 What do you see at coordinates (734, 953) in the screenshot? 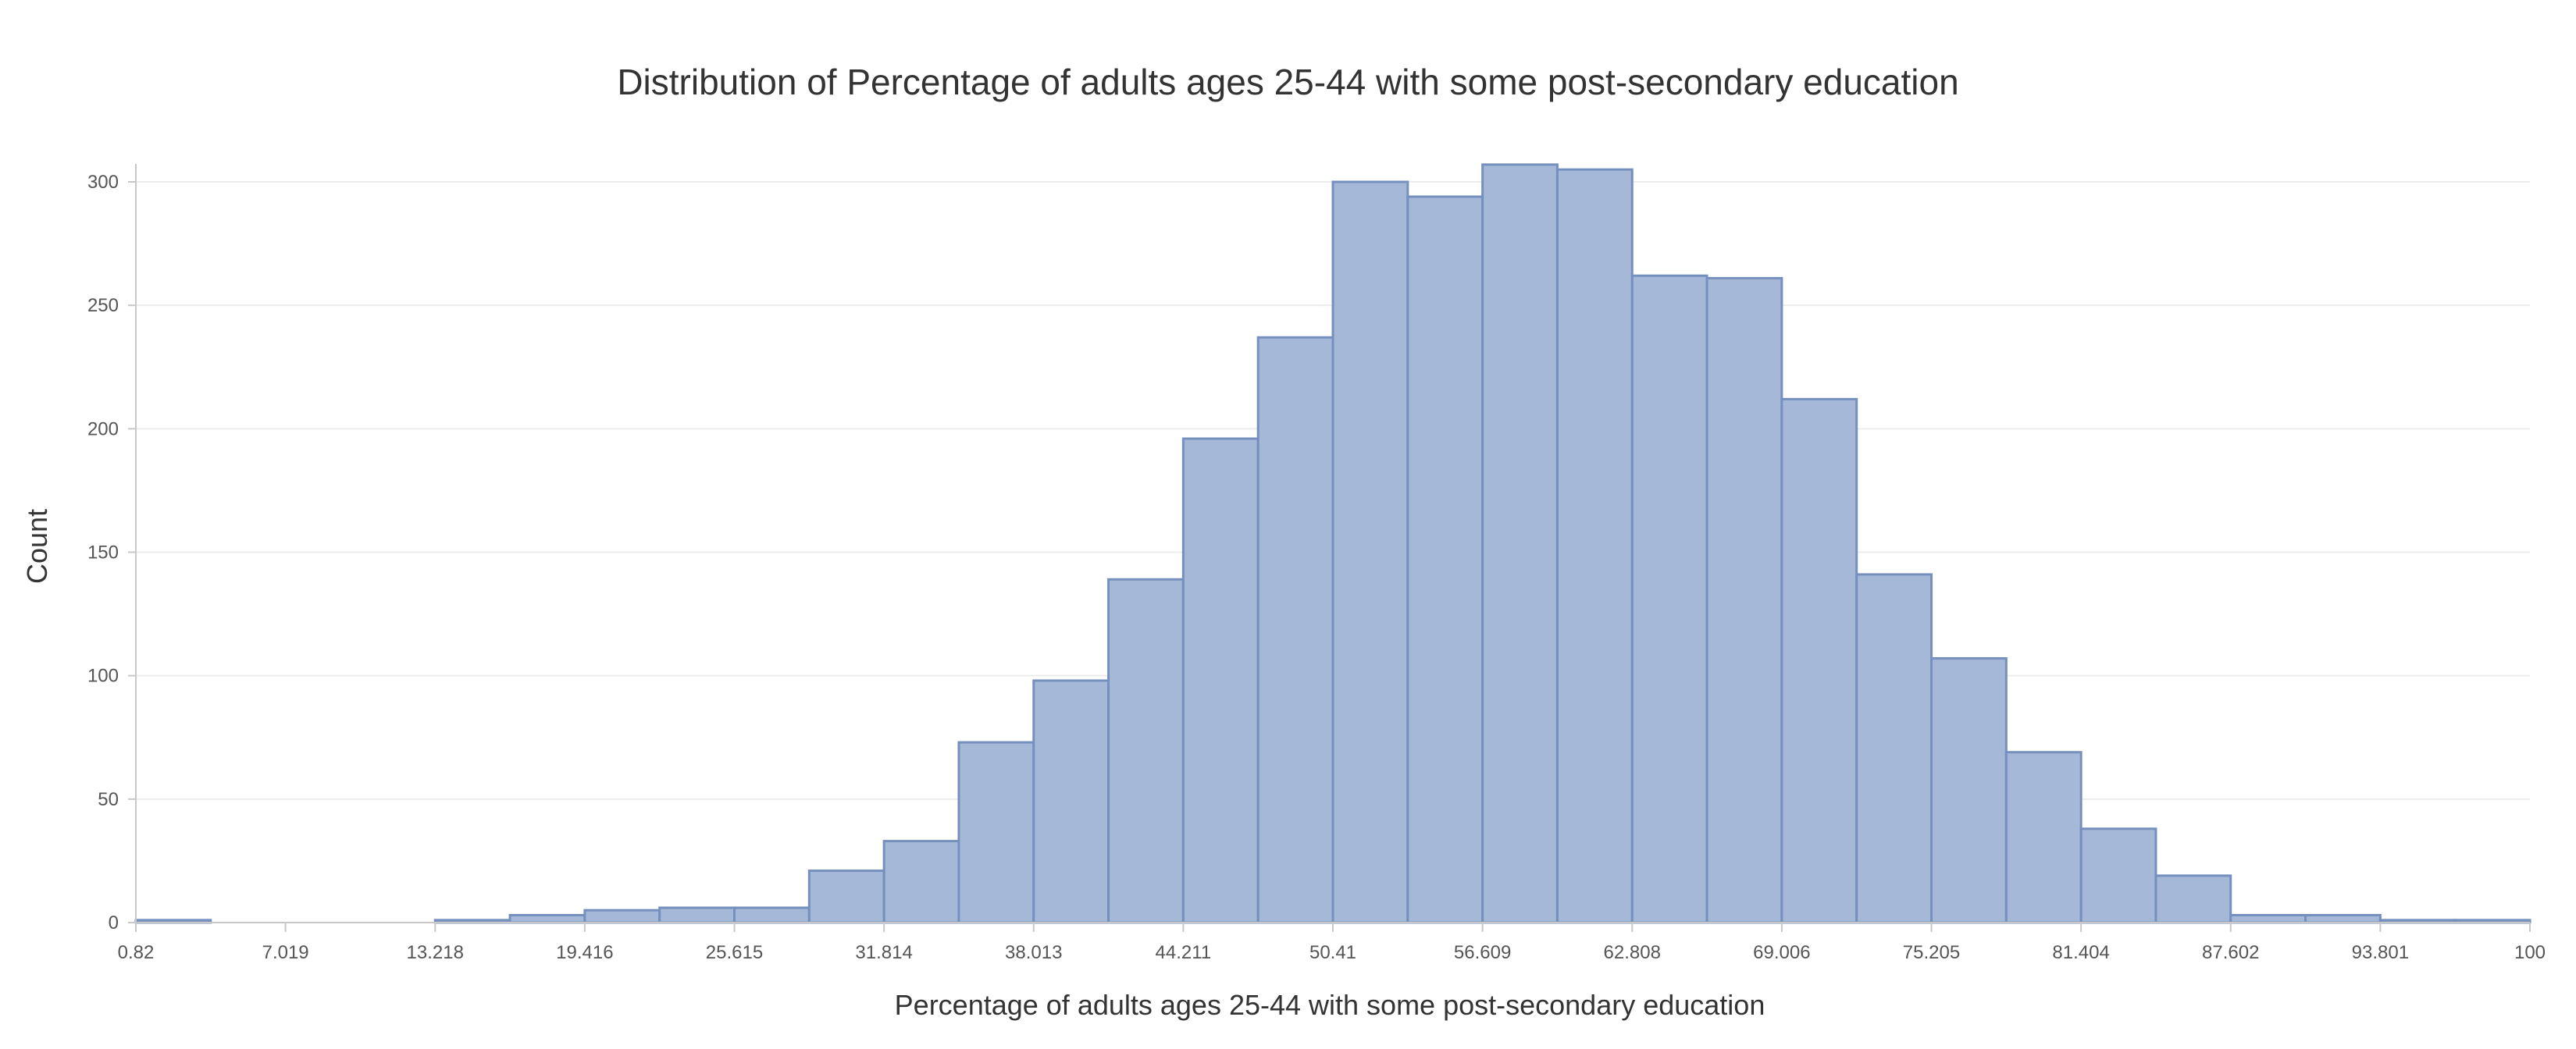
I see `x-tick-label: 25.615` at bounding box center [734, 953].